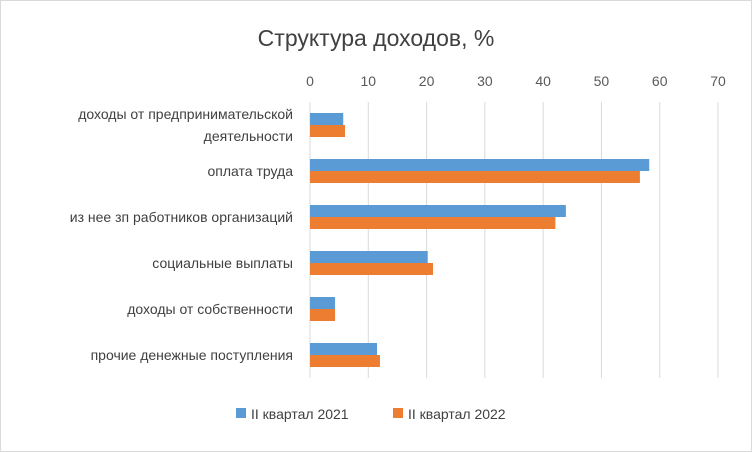 The width and height of the screenshot is (752, 452). I want to click on legend-label: II квартал 2022, so click(457, 414).